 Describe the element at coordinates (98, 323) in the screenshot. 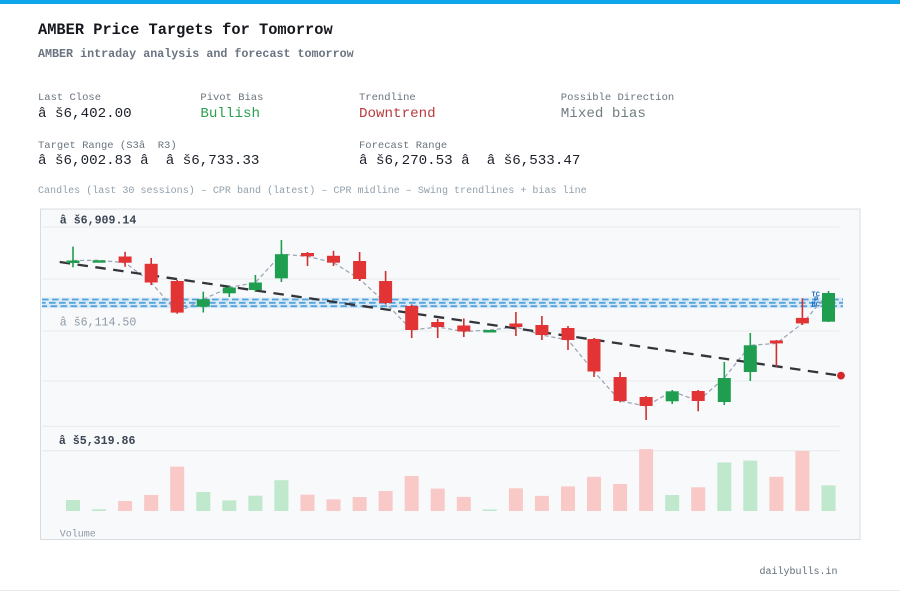

I see `svg-text: â š6,114.50` at that location.